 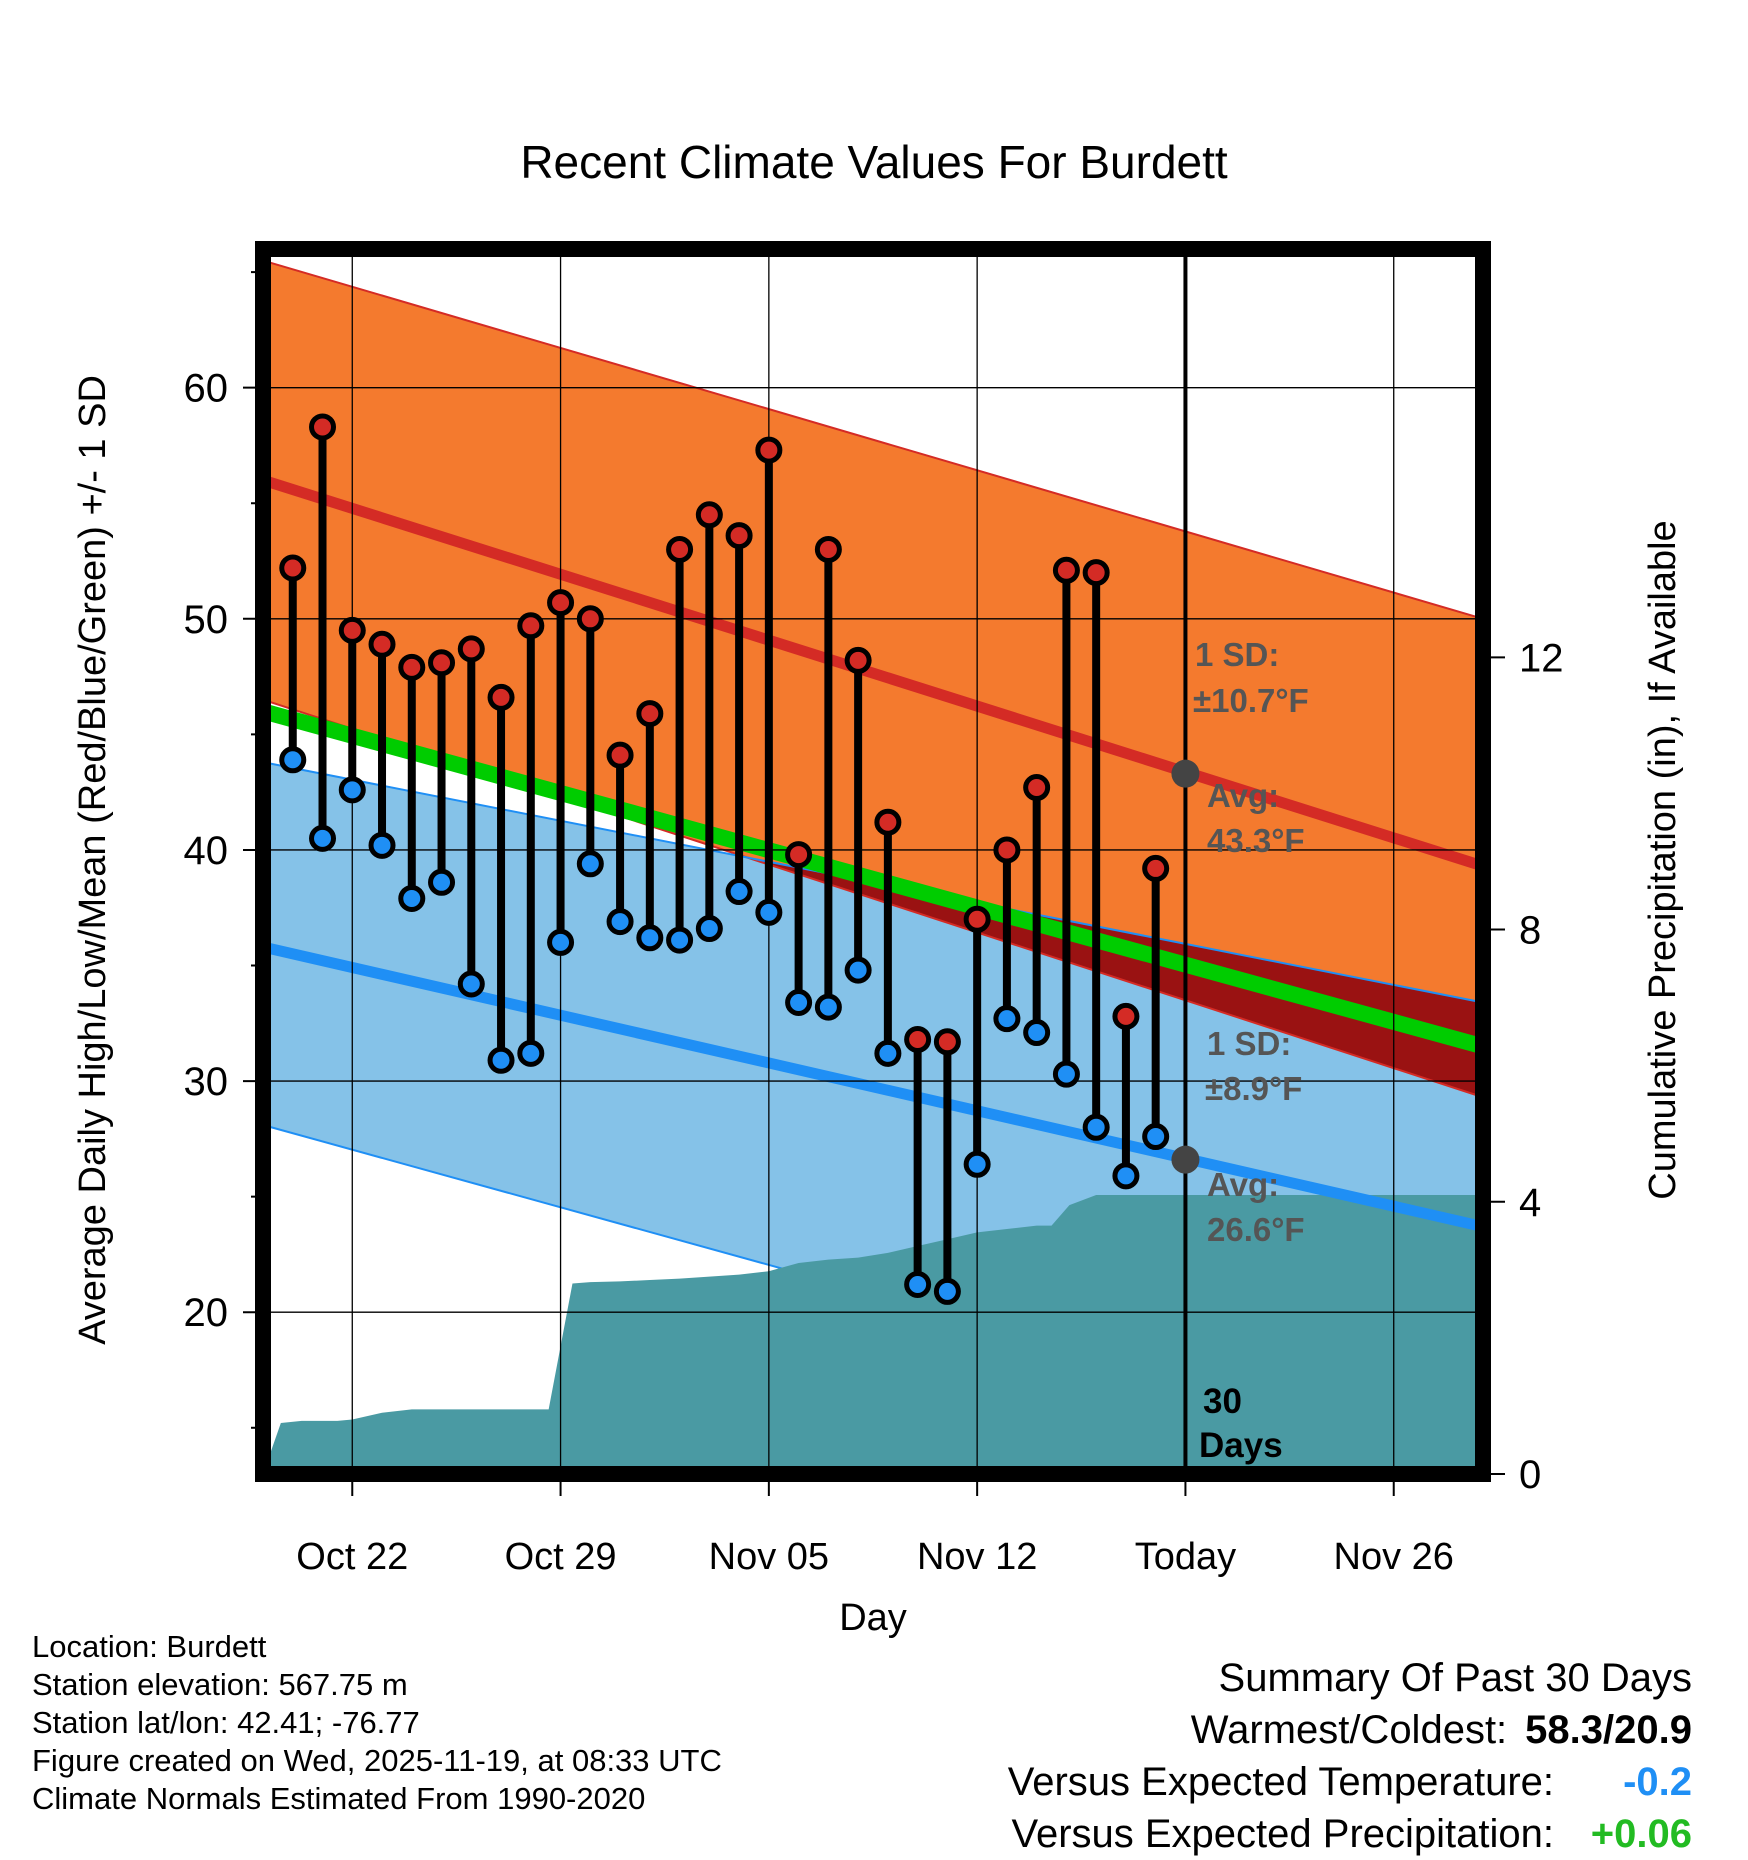 I want to click on precip-value: +0.06, so click(x=1641, y=1834).